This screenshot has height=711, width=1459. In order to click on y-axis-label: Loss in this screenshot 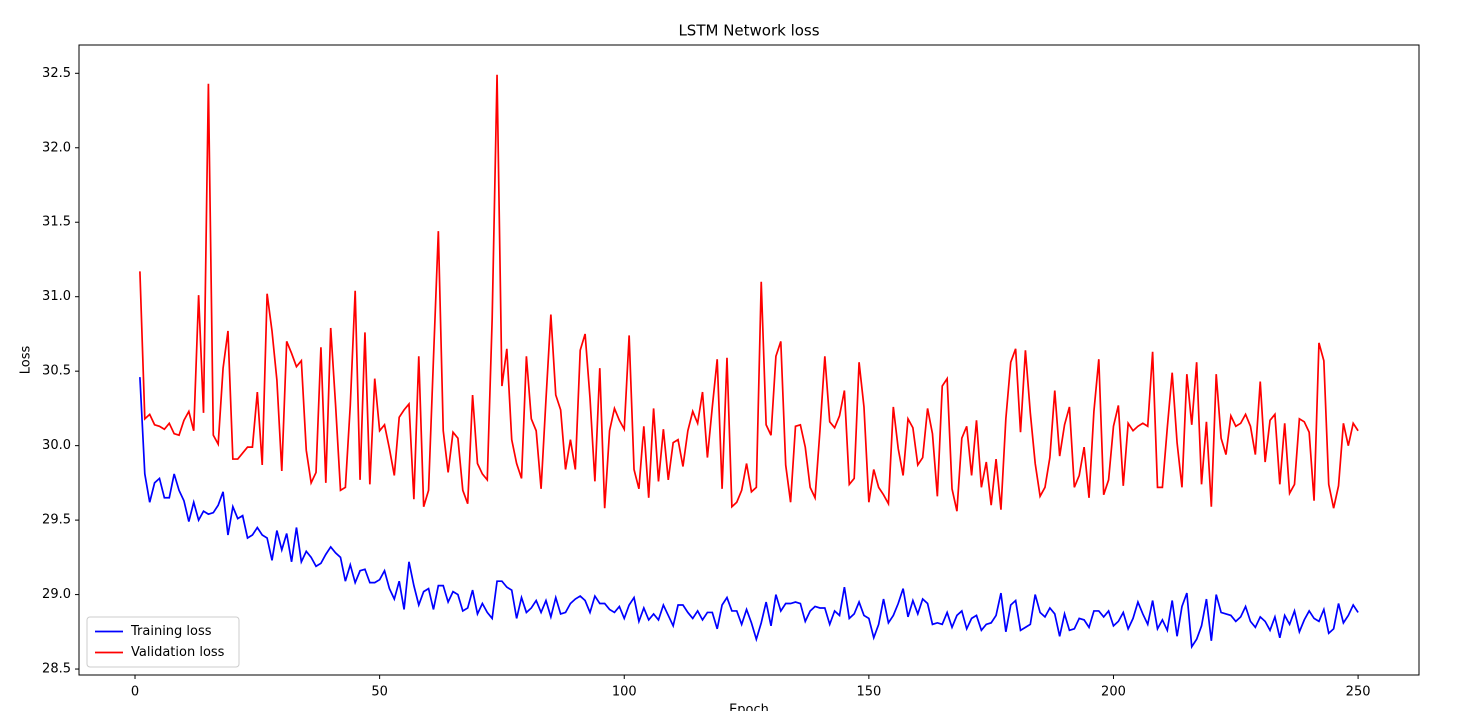, I will do `click(26, 360)`.